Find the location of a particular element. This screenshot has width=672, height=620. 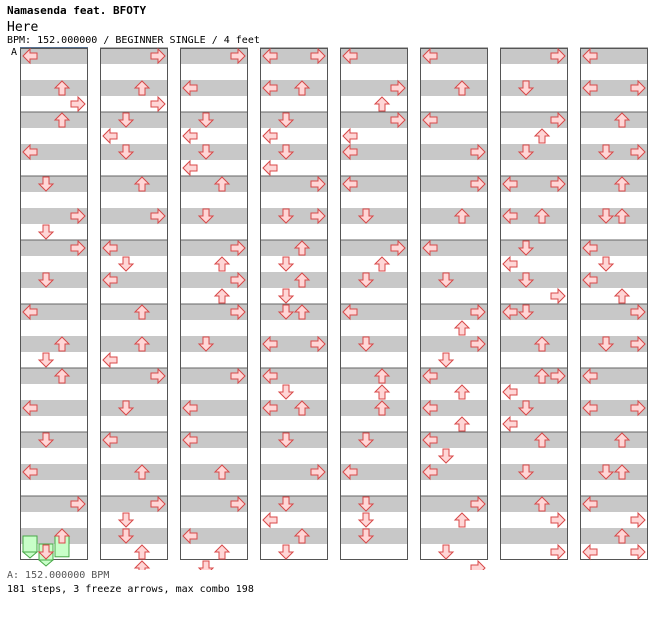

song-subtitle: Here is located at coordinates (23, 27).